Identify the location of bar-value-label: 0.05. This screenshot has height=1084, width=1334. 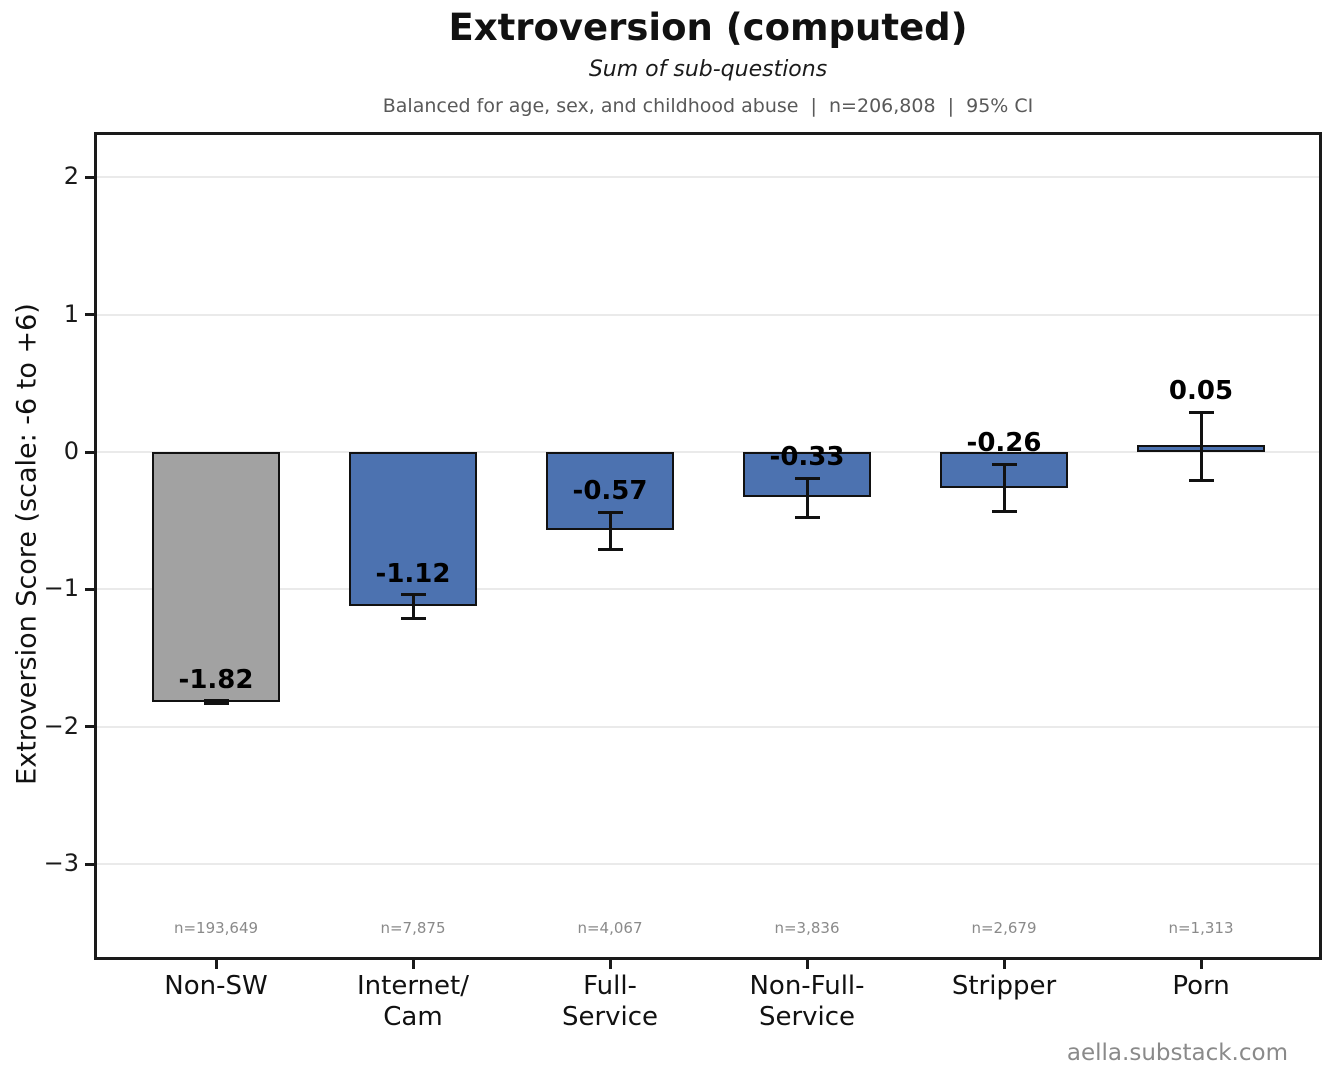
(1201, 391).